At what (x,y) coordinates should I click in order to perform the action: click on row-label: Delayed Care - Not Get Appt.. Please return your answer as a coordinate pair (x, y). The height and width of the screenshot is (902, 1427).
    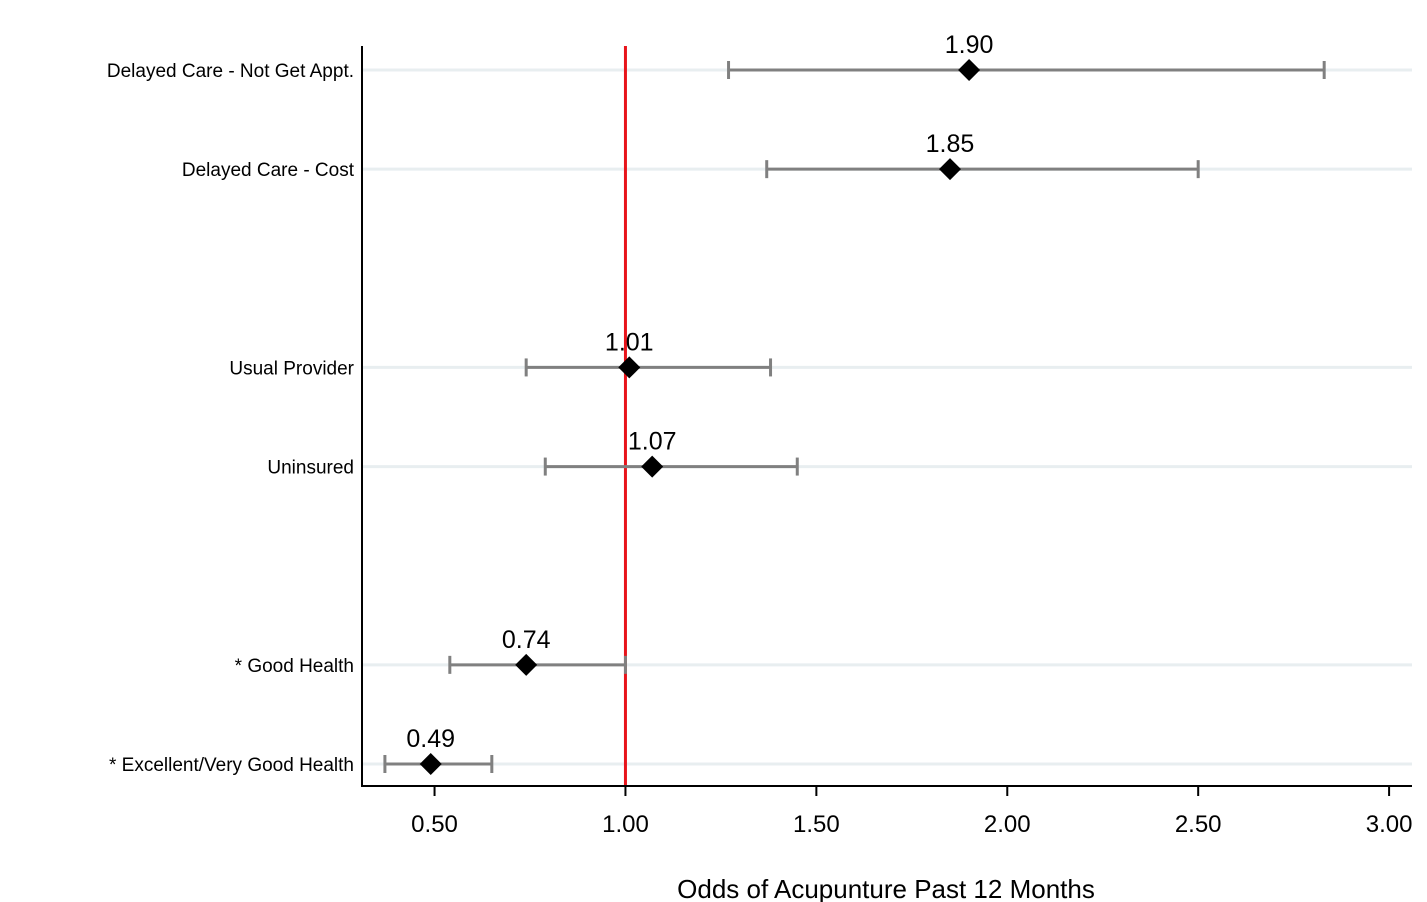
    Looking at the image, I should click on (230, 71).